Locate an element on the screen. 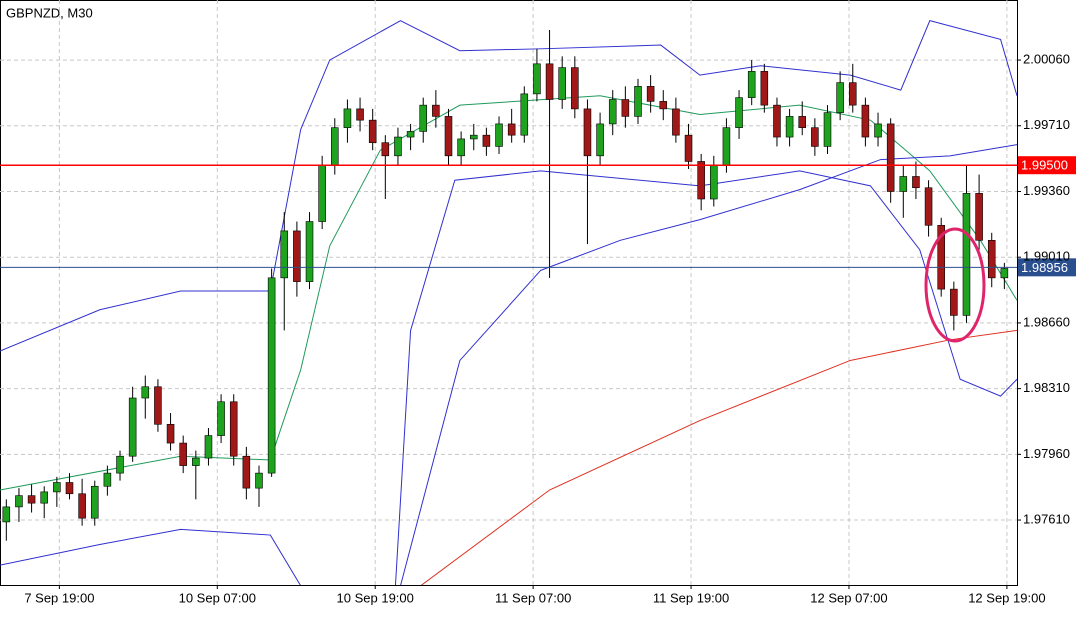 The width and height of the screenshot is (1092, 622). y-tick-label: 1.98660 is located at coordinates (1046, 321).